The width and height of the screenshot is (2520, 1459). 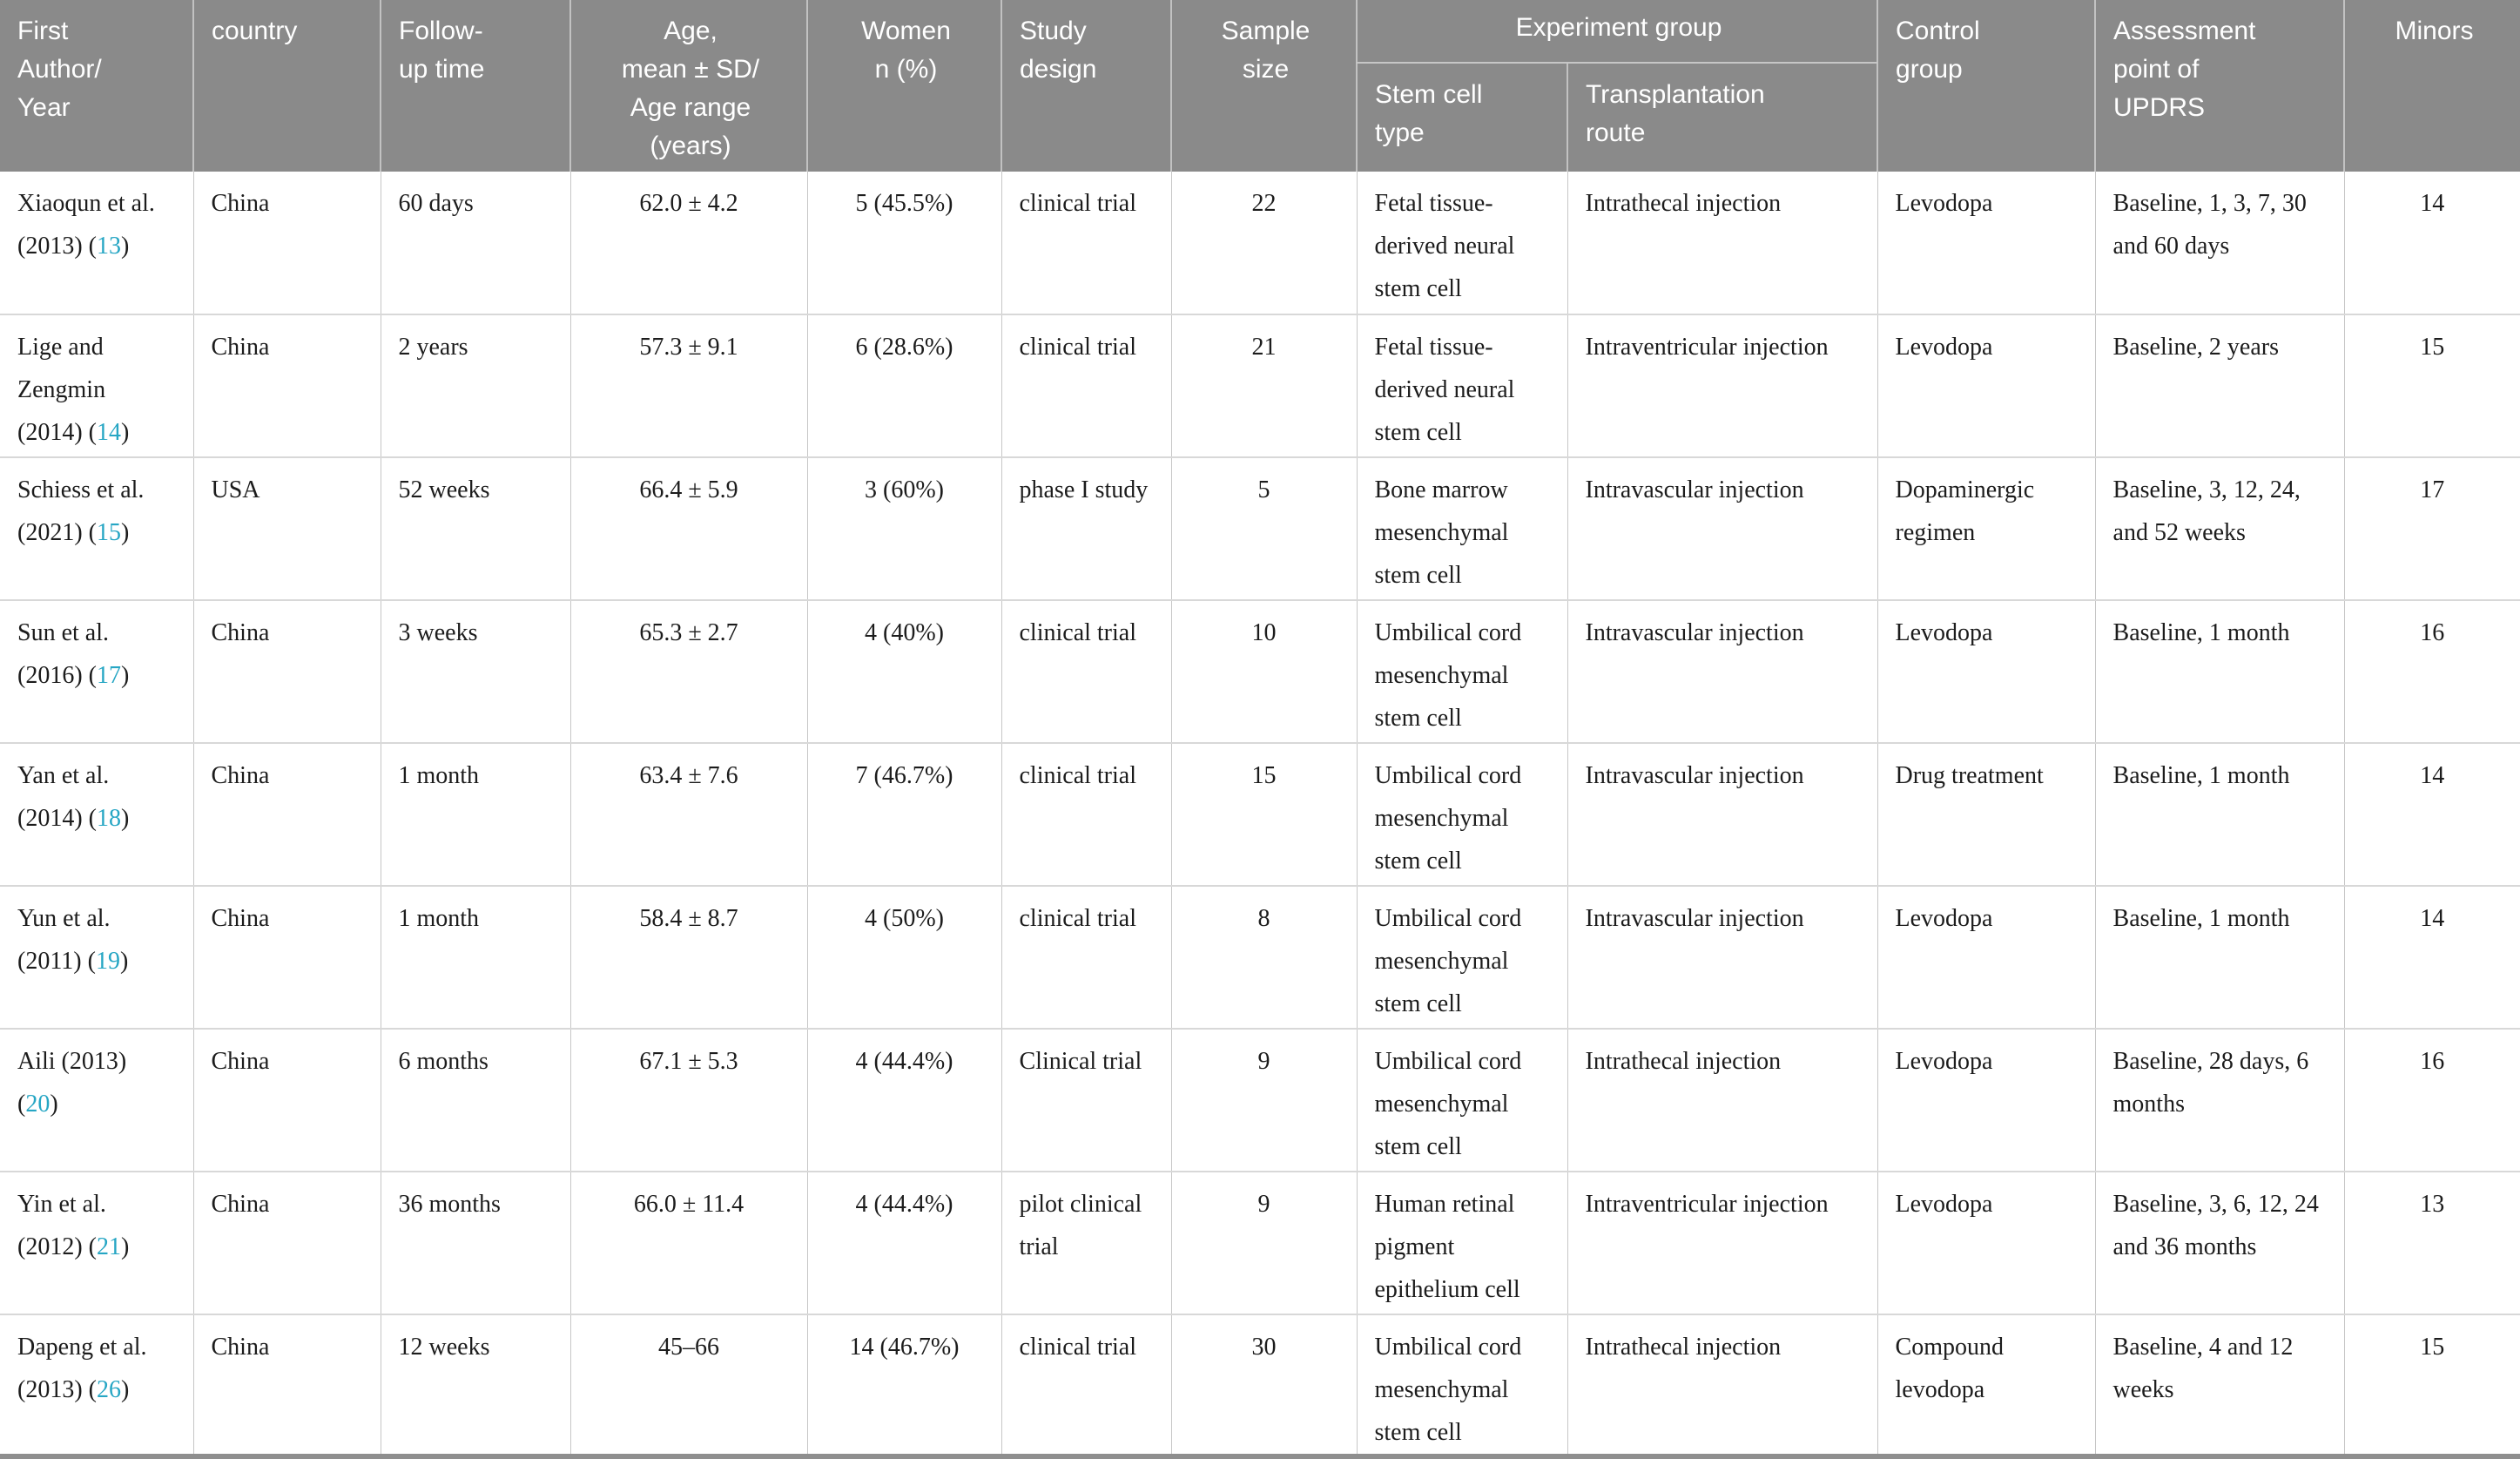 What do you see at coordinates (1263, 814) in the screenshot?
I see `sample-cell: 15` at bounding box center [1263, 814].